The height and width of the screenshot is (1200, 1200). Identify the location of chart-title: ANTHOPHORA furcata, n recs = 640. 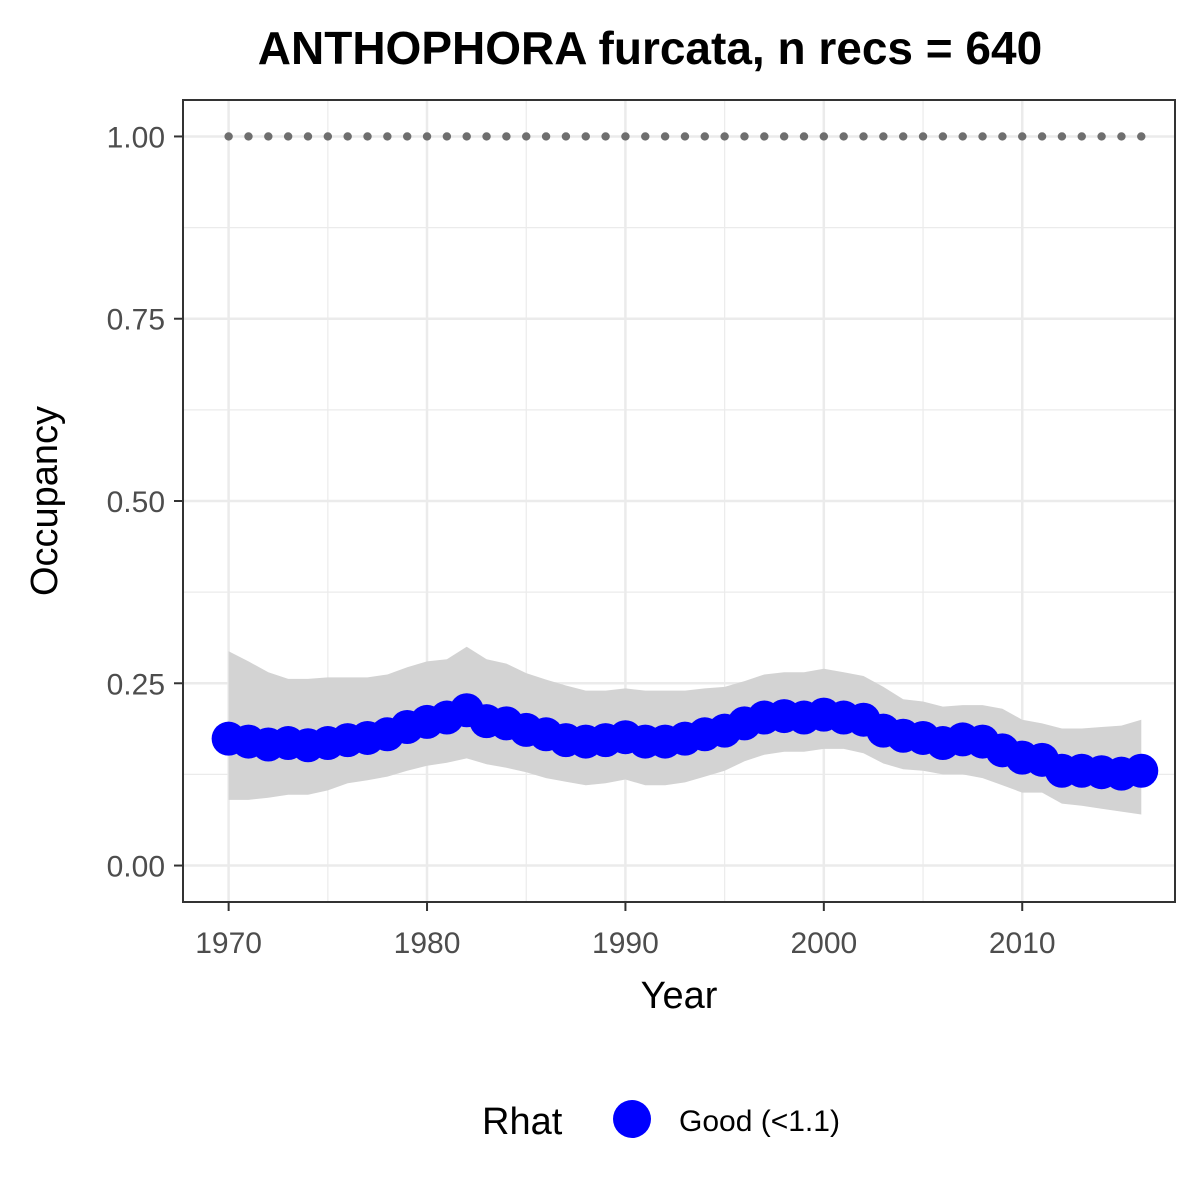
(650, 48).